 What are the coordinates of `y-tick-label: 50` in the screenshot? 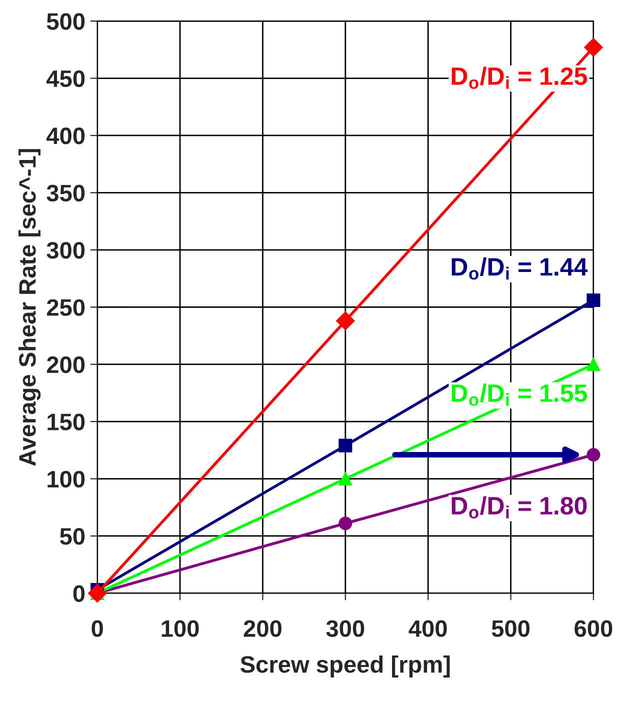 It's located at (72, 536).